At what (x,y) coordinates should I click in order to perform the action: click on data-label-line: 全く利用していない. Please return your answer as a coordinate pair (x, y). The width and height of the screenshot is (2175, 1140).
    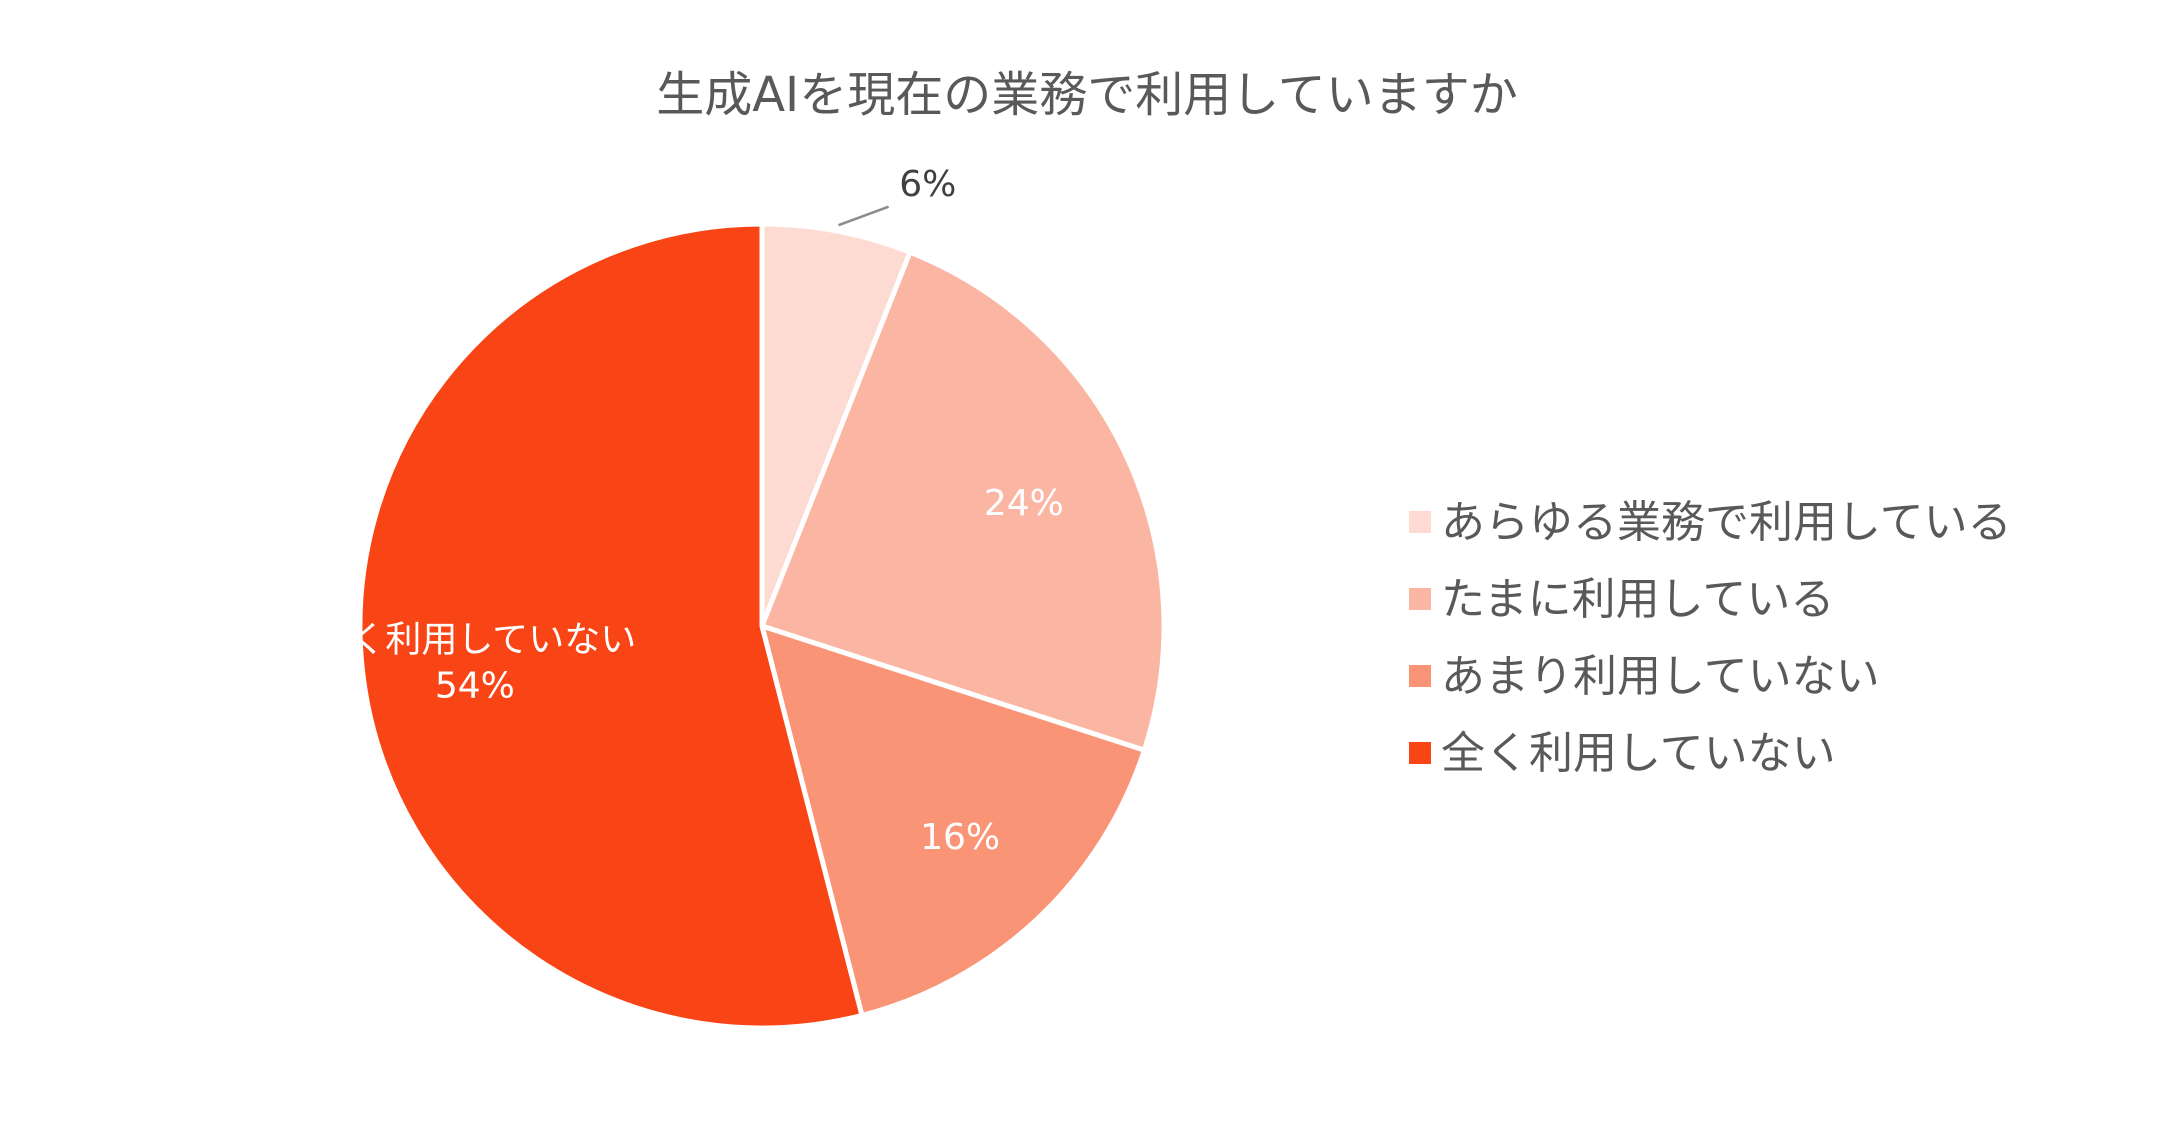
    Looking at the image, I should click on (474, 639).